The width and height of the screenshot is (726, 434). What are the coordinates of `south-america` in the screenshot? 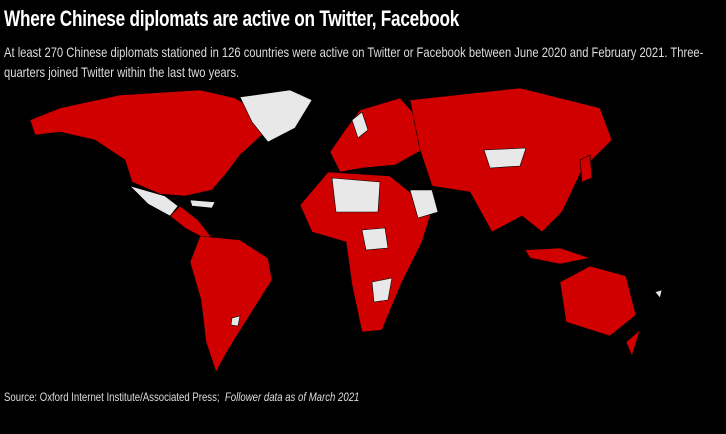 It's located at (231, 304).